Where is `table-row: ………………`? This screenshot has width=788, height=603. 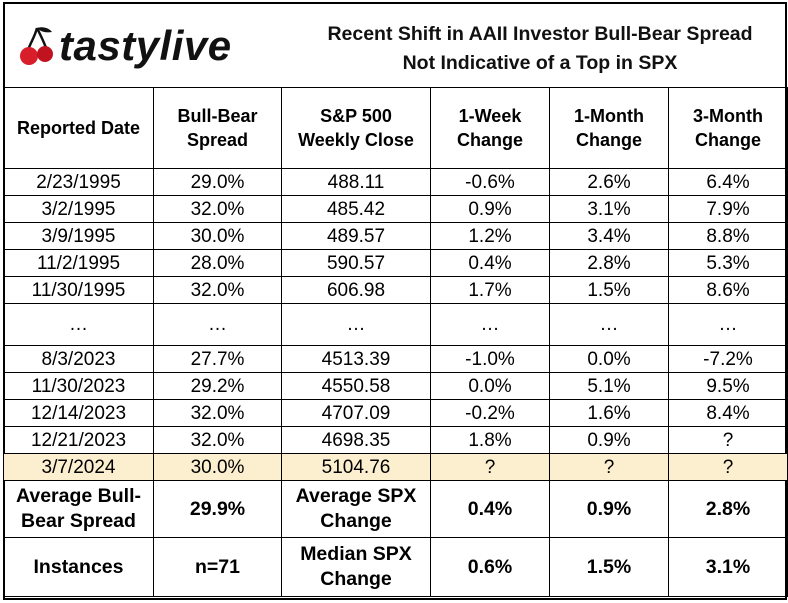
table-row: ……………… is located at coordinates (395, 324).